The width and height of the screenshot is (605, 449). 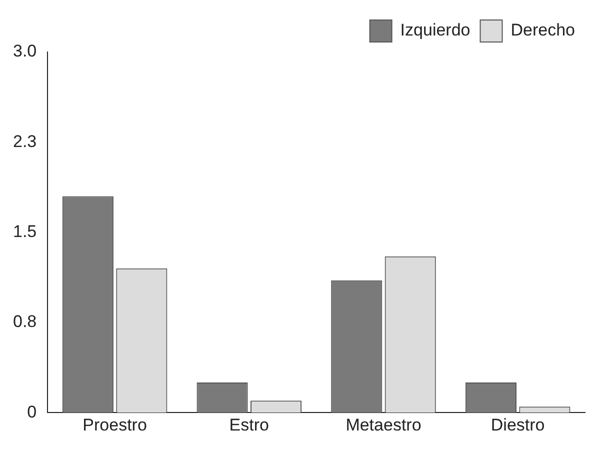 What do you see at coordinates (249, 424) in the screenshot?
I see `x-tick-label: Estro` at bounding box center [249, 424].